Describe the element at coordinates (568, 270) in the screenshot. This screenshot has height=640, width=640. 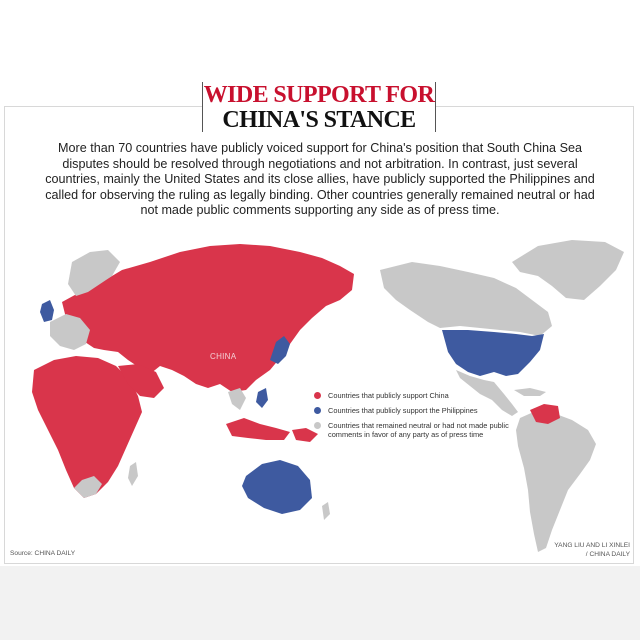
I see `greenland` at that location.